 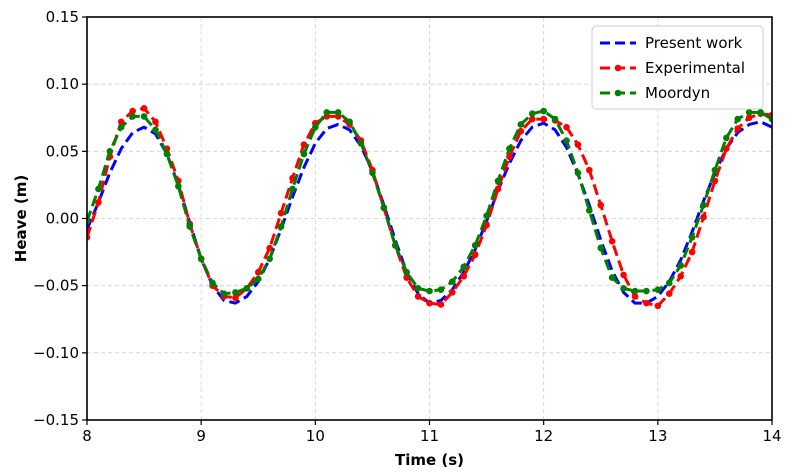 What do you see at coordinates (429, 436) in the screenshot?
I see `x-tick-label: 11` at bounding box center [429, 436].